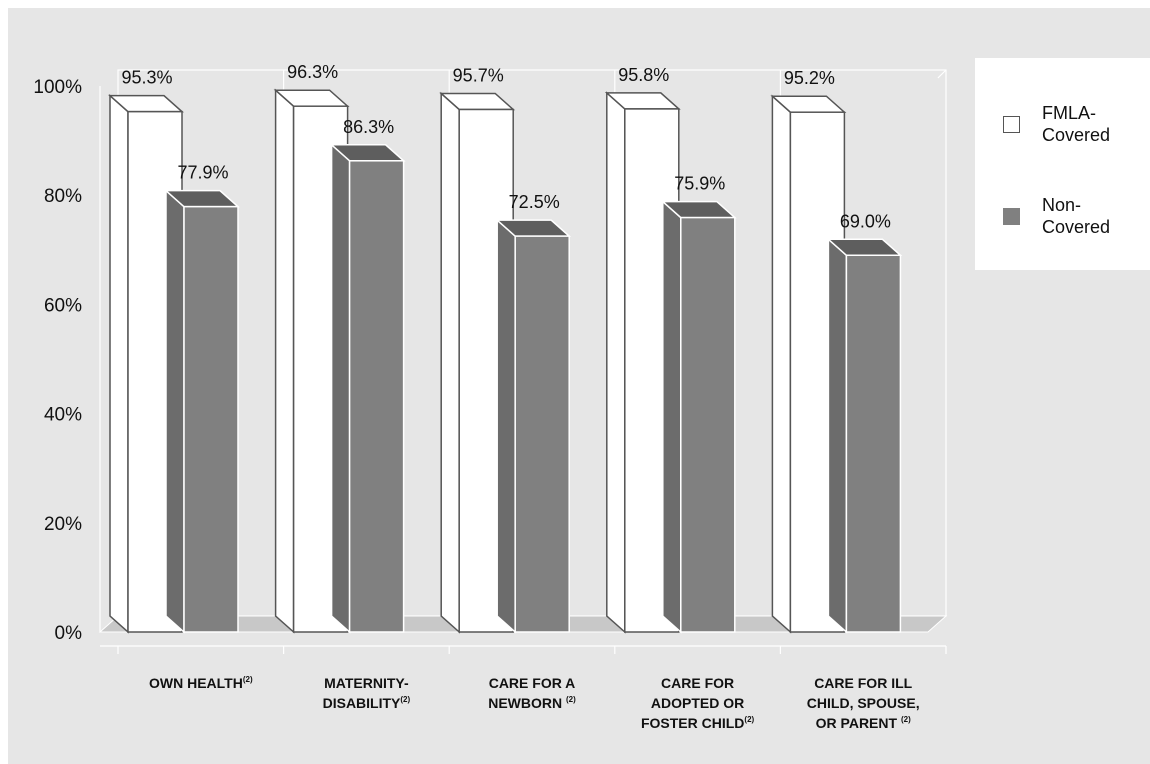  What do you see at coordinates (312, 72) in the screenshot?
I see `data-label: 96.3%` at bounding box center [312, 72].